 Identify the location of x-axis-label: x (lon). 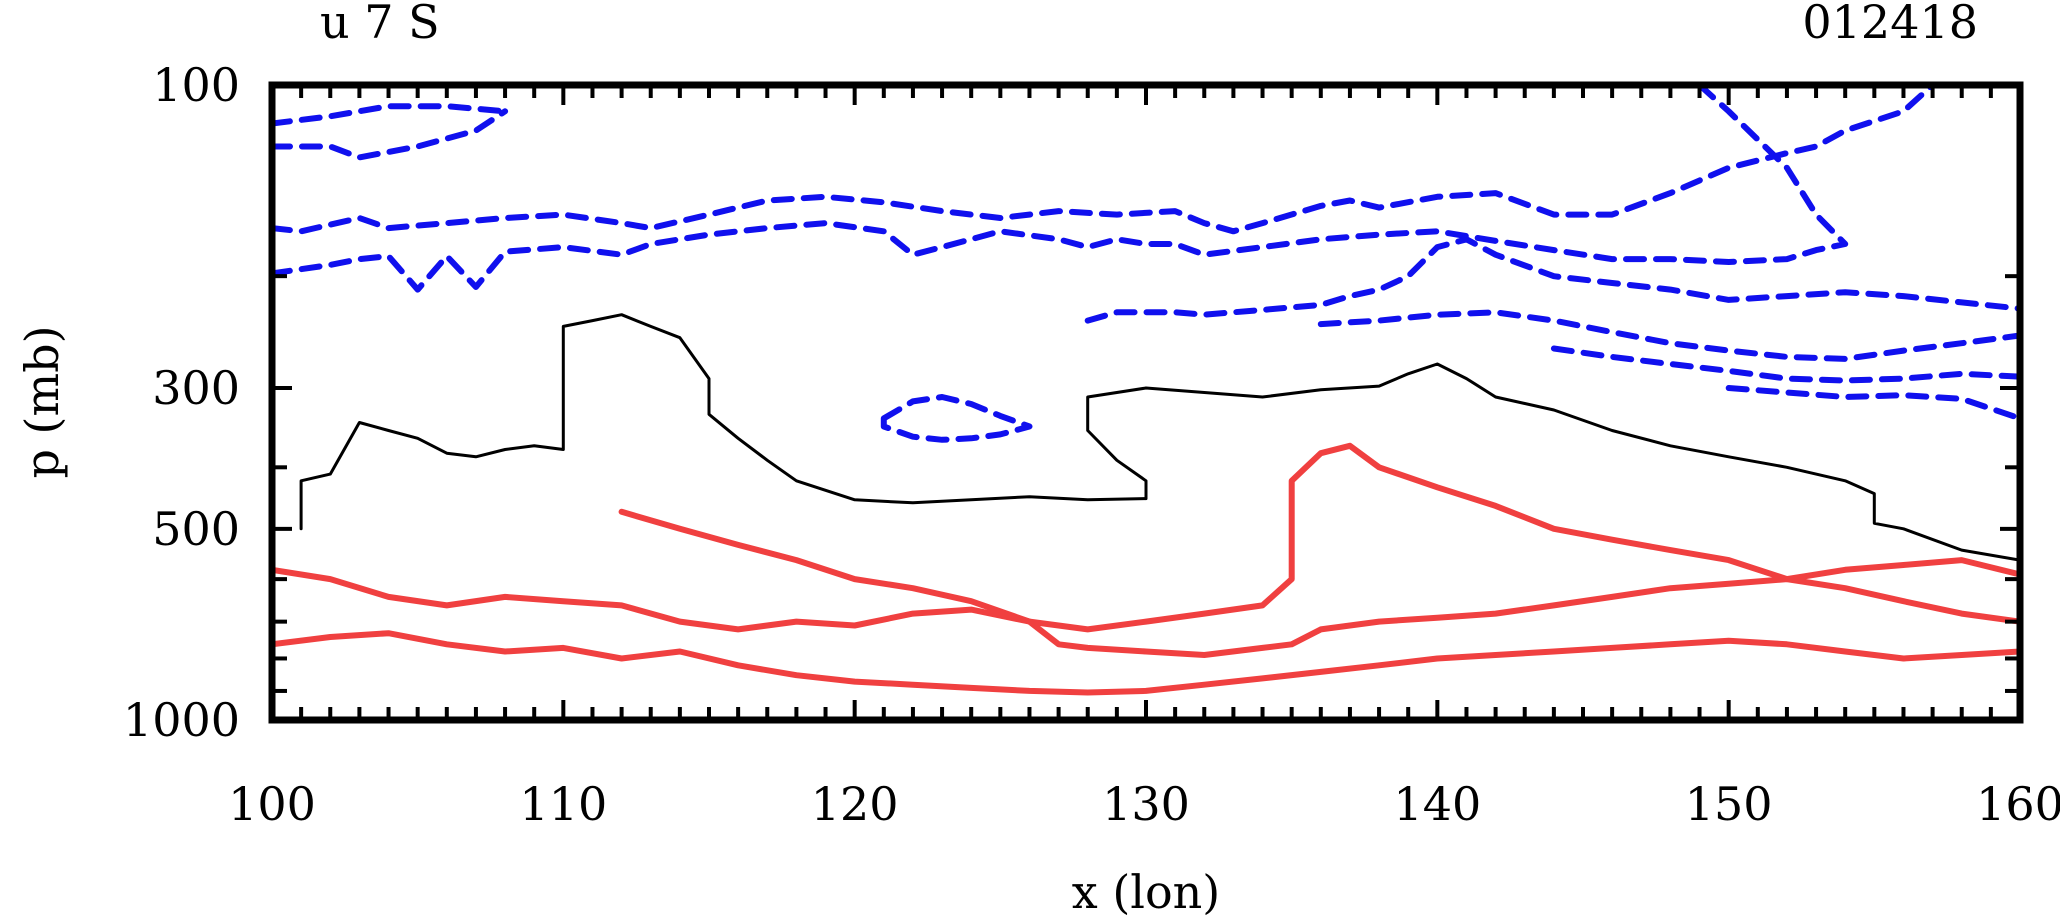
(1146, 892).